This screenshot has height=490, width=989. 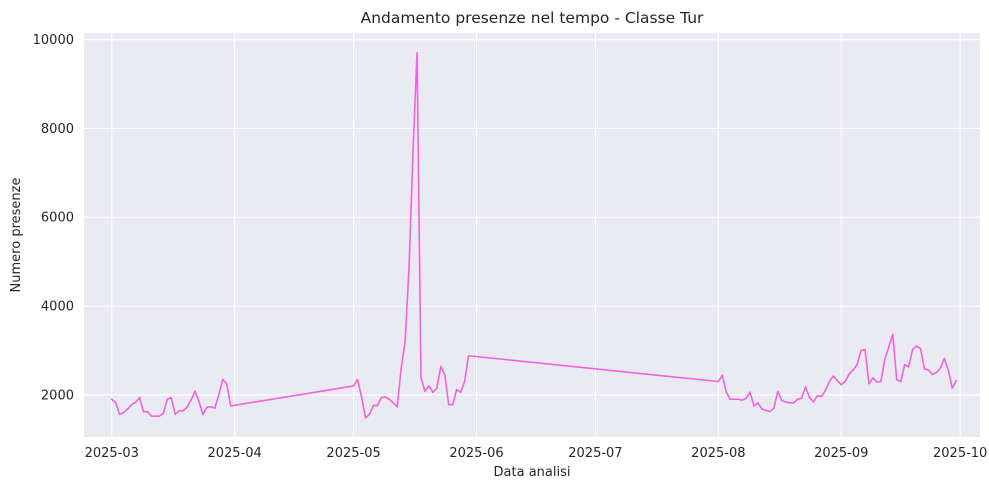 What do you see at coordinates (353, 453) in the screenshot?
I see `x-tick-label: 2025-05` at bounding box center [353, 453].